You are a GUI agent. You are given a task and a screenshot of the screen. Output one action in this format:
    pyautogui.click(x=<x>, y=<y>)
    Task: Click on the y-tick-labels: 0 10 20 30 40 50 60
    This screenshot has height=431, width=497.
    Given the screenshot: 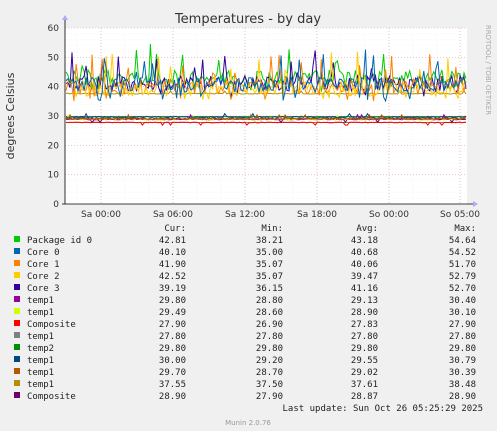 What is the action you would take?
    pyautogui.click(x=54, y=117)
    